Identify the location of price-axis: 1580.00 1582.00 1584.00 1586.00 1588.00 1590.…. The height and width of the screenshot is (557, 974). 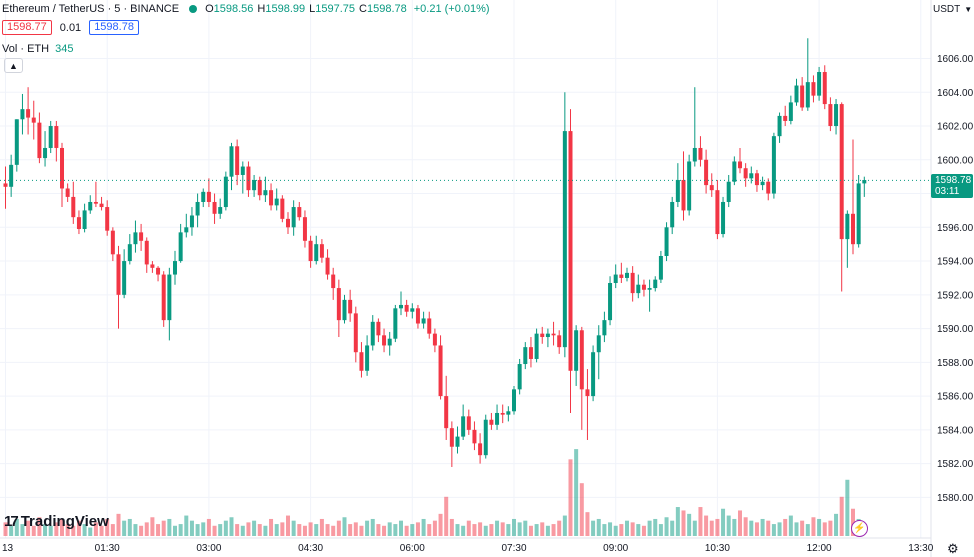
(955, 279).